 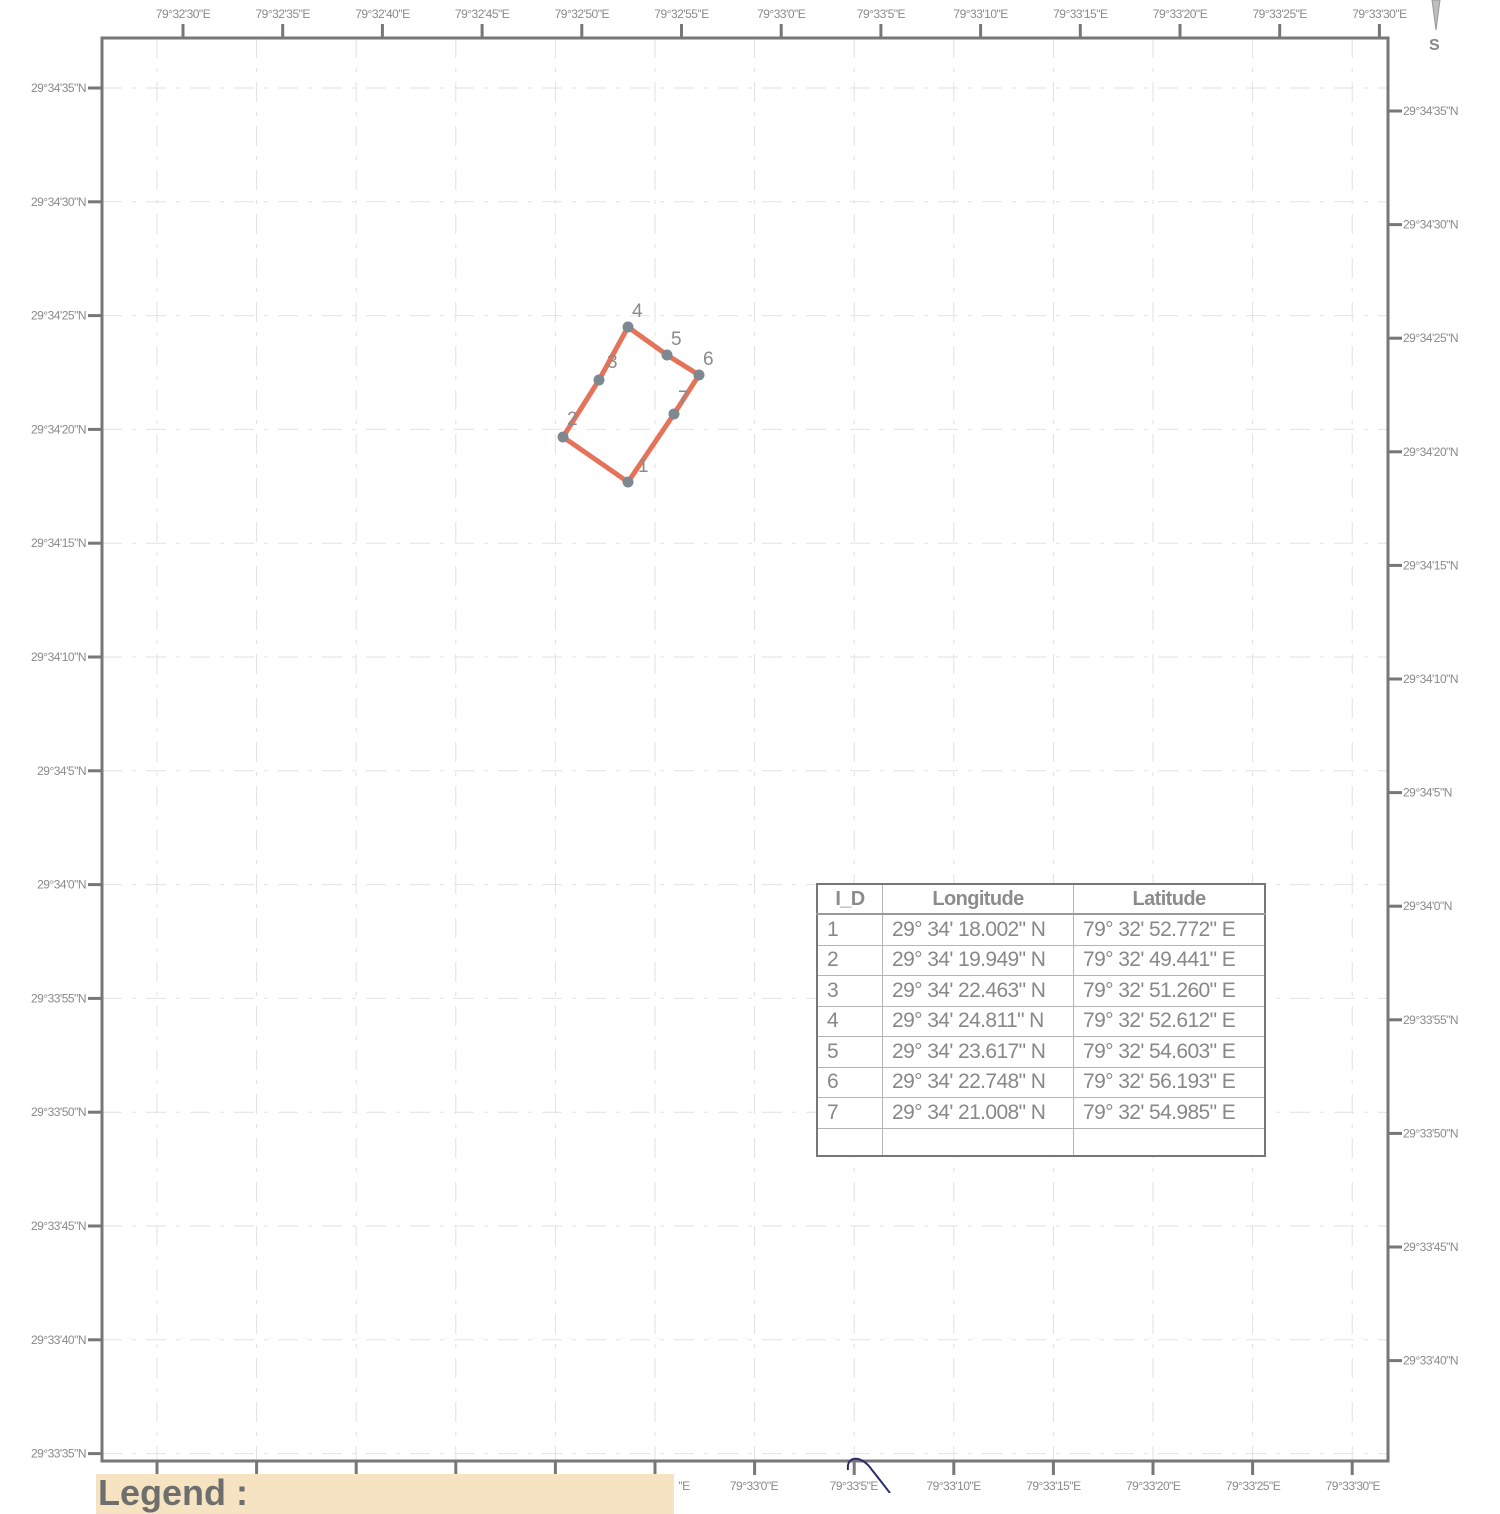 I want to click on header-longitude: Longitude, so click(x=978, y=899).